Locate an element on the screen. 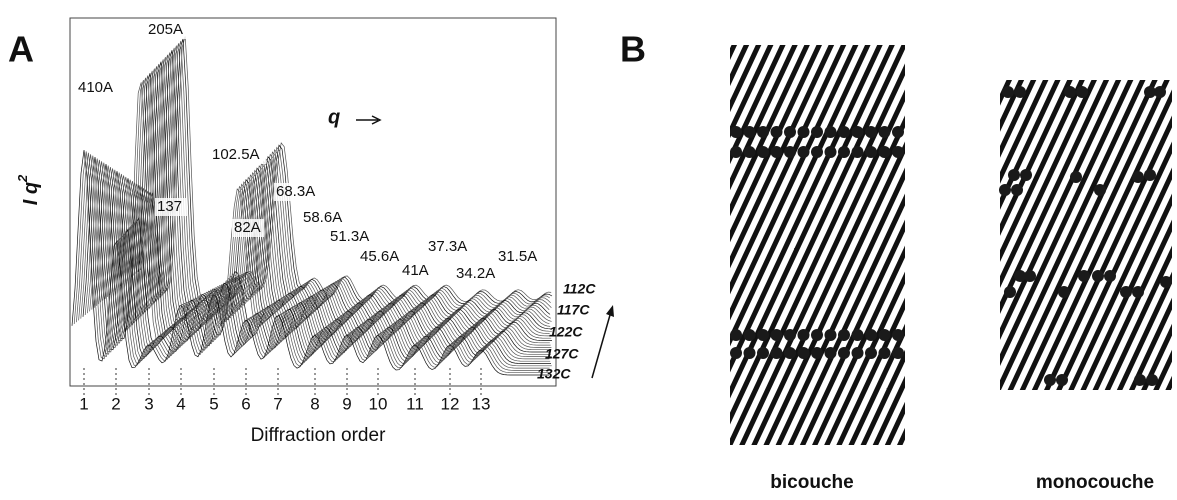 This screenshot has height=500, width=1177. peak-label: 51.3A is located at coordinates (349, 236).